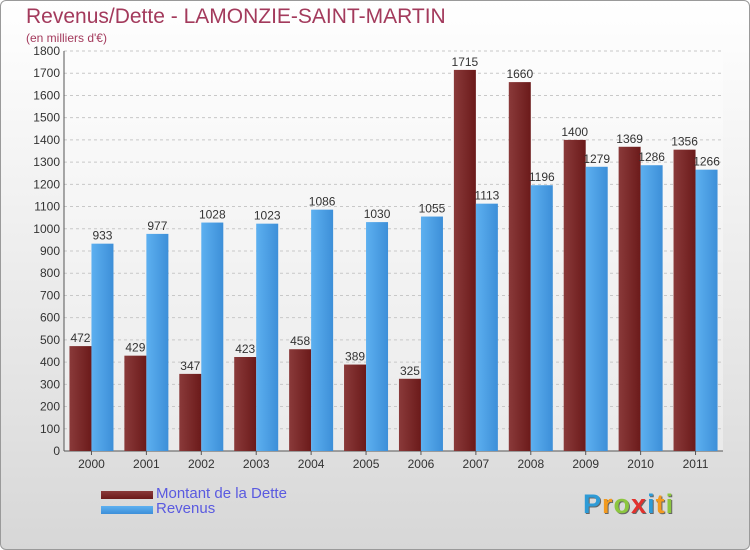  Describe the element at coordinates (519, 74) in the screenshot. I see `data-label: 1660` at that location.